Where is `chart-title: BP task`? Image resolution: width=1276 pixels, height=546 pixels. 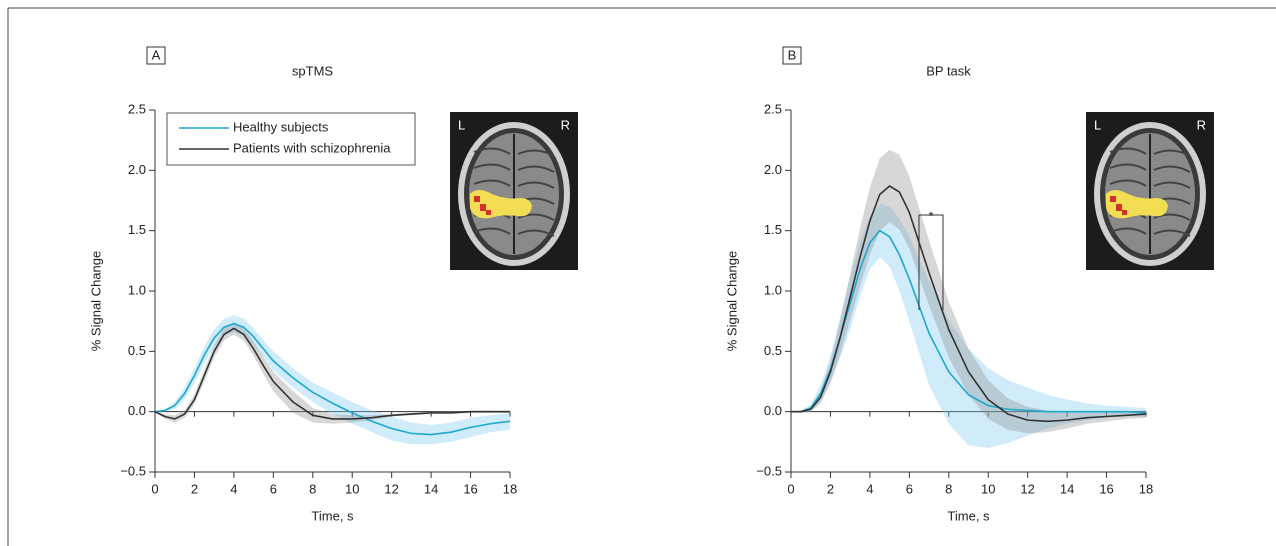
chart-title: BP task is located at coordinates (948, 70).